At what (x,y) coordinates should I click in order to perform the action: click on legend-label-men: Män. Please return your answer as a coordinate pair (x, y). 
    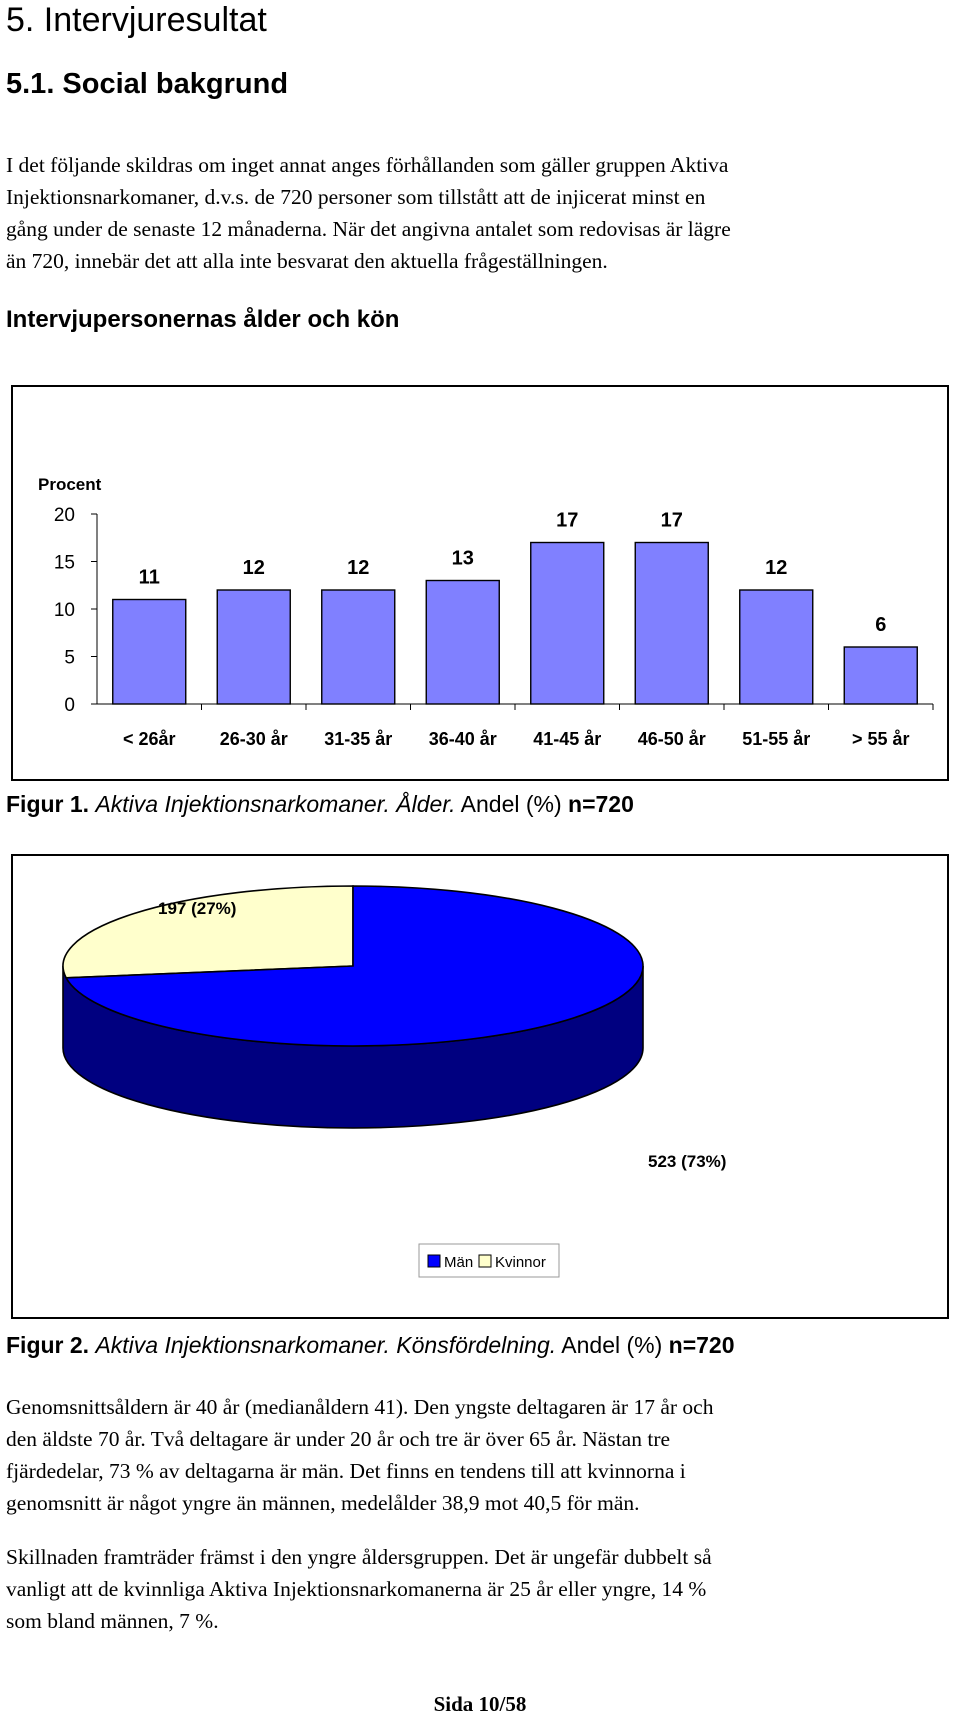
    Looking at the image, I should click on (458, 1262).